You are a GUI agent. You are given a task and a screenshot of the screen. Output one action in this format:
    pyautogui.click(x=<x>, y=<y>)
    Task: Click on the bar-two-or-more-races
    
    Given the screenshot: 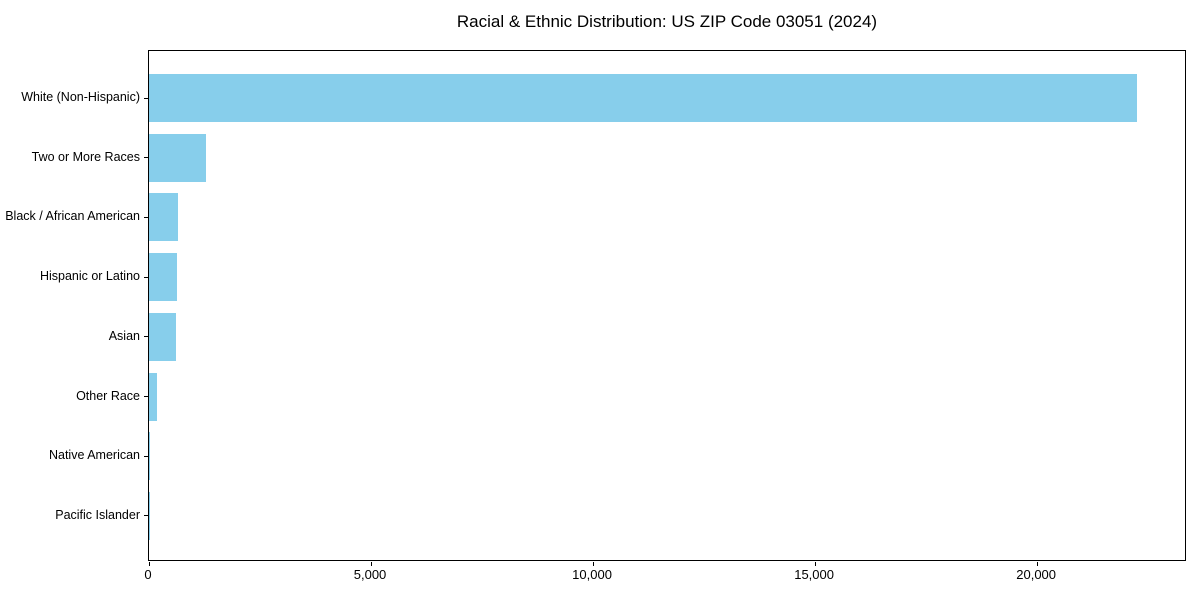 What is the action you would take?
    pyautogui.click(x=177, y=157)
    